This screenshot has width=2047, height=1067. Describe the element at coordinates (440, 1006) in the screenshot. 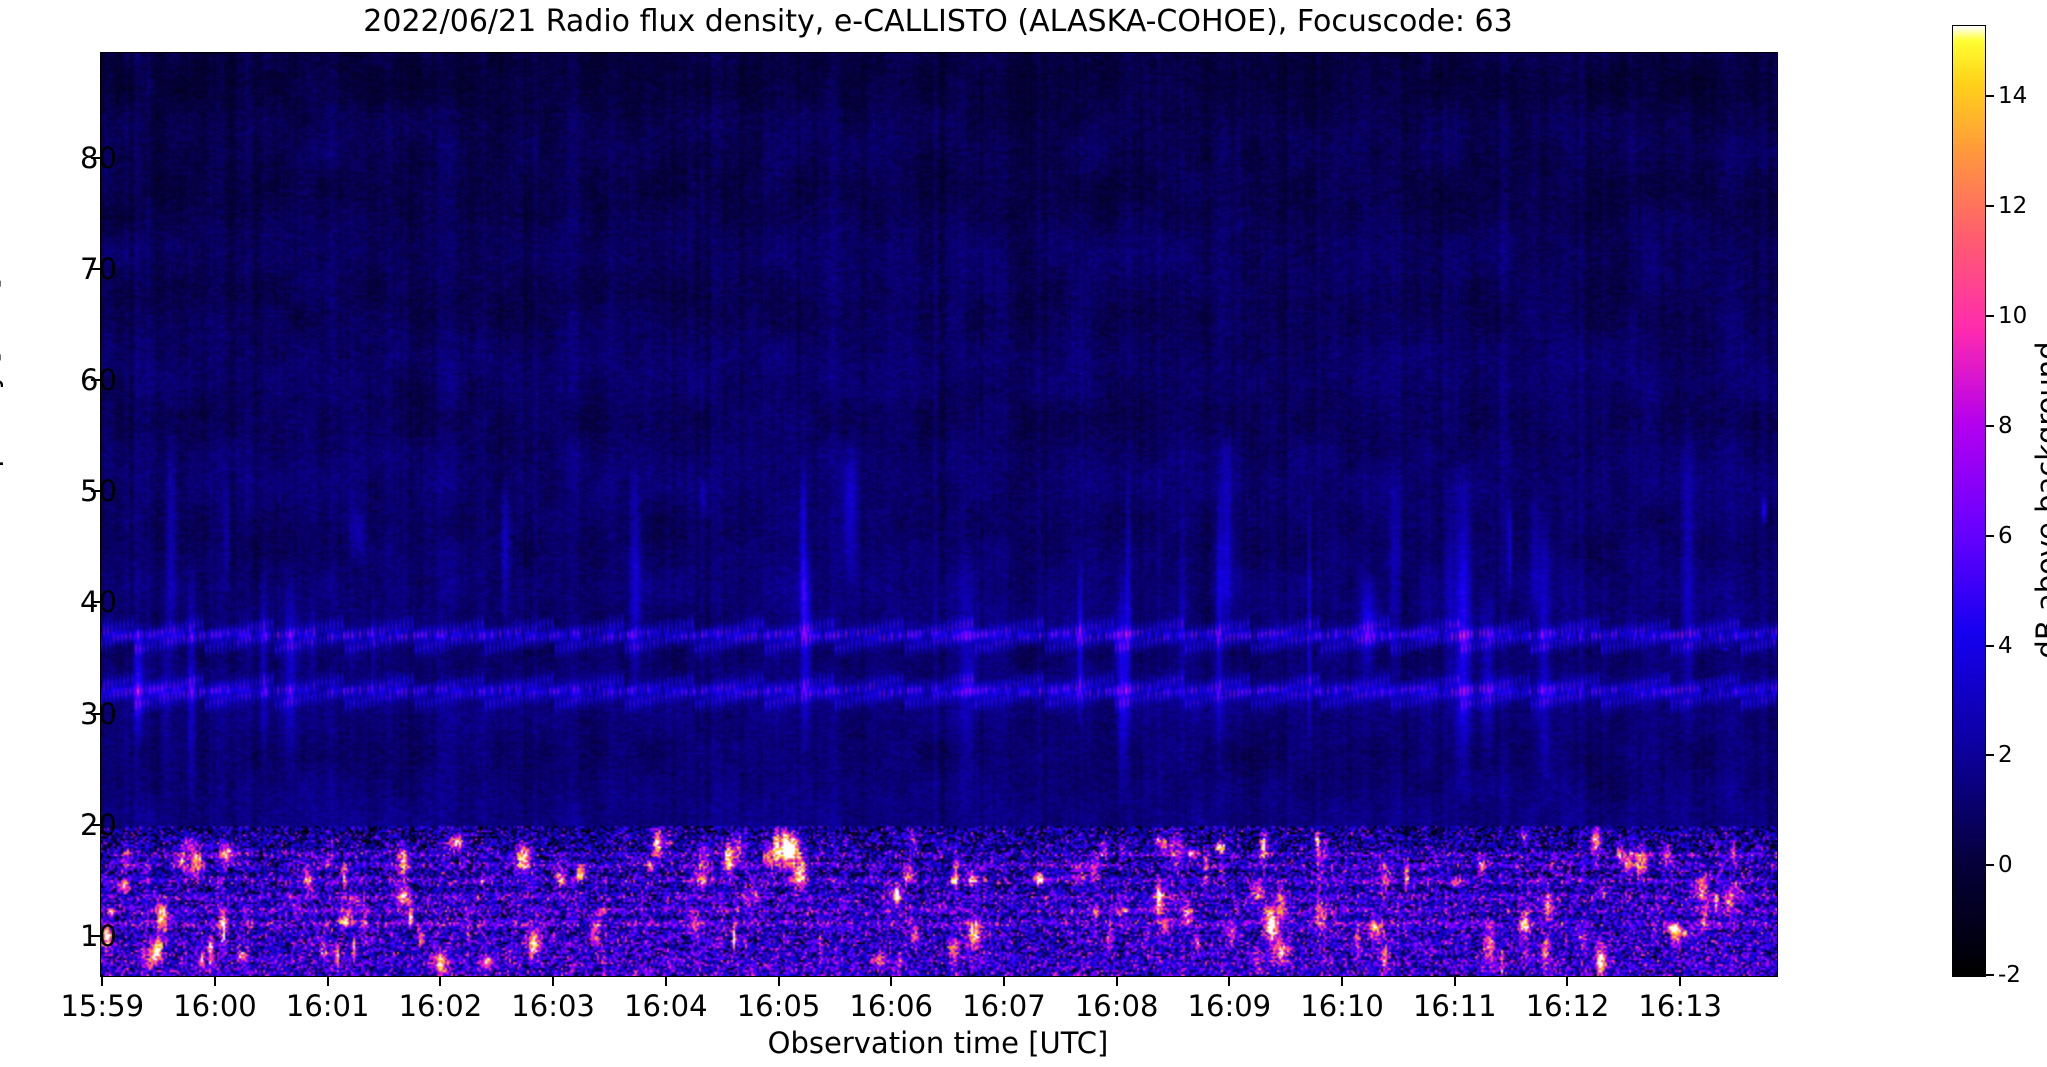

I see `x-tick-label: 16:02` at that location.